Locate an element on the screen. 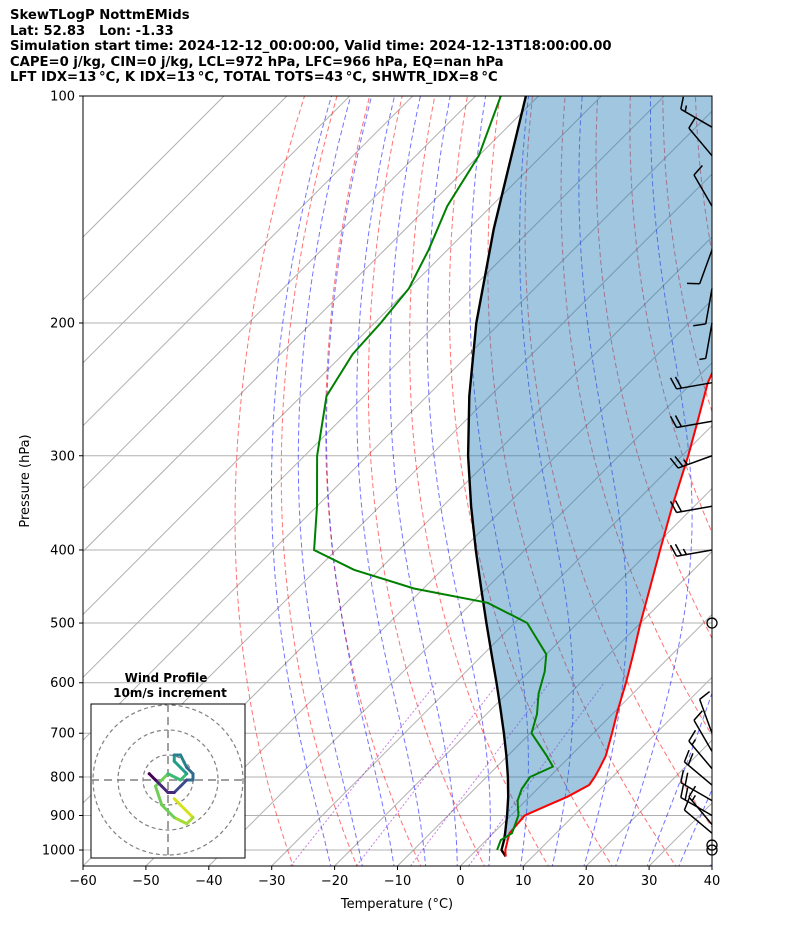  hodograph-frame is located at coordinates (168, 781).